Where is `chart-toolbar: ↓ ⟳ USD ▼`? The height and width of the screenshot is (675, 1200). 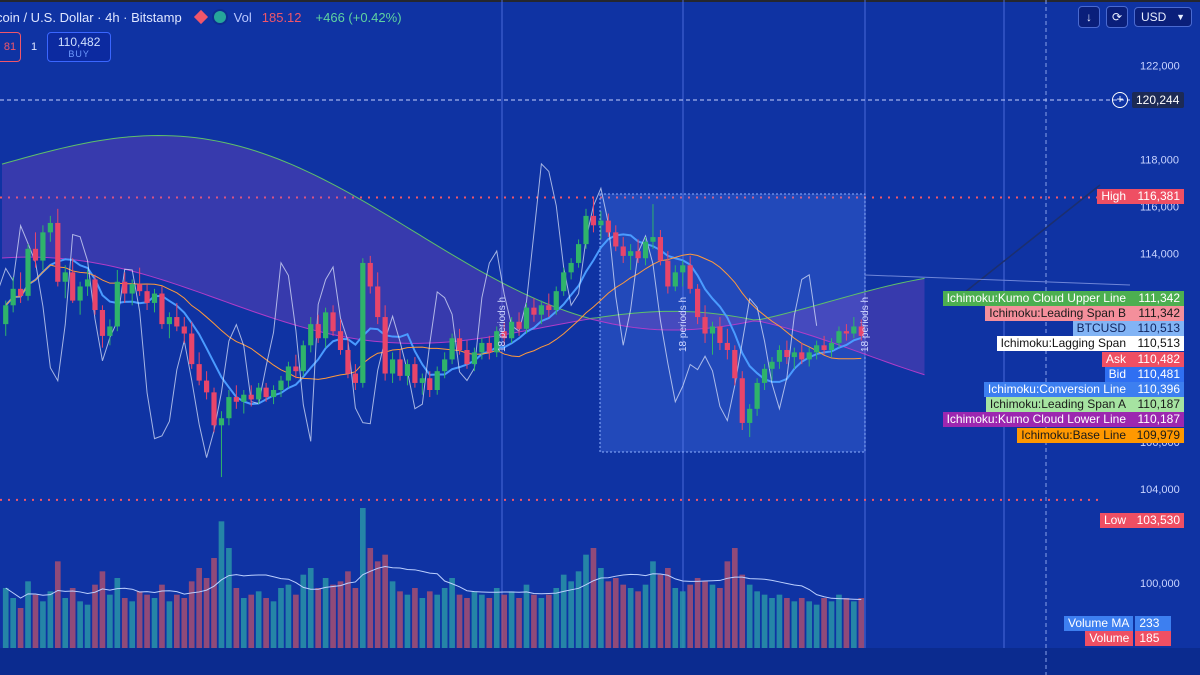 chart-toolbar: ↓ ⟳ USD ▼ is located at coordinates (1135, 17).